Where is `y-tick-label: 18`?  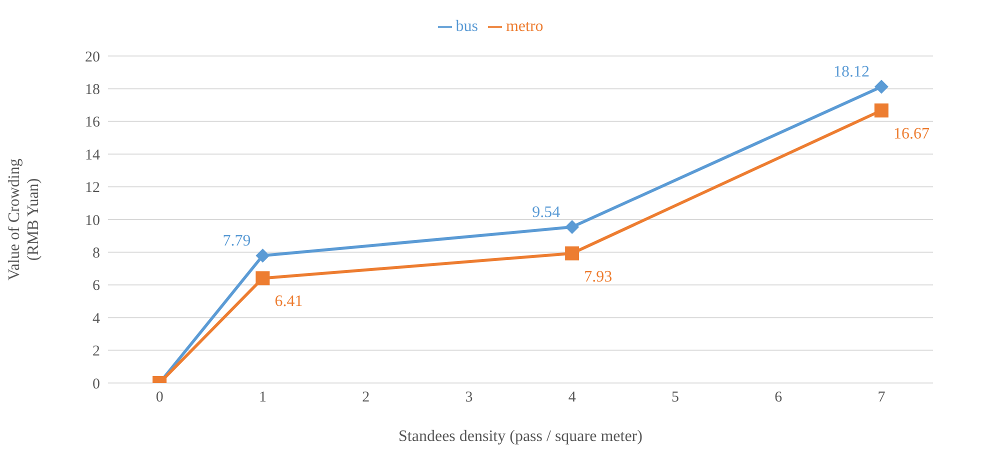
y-tick-label: 18 is located at coordinates (92, 90).